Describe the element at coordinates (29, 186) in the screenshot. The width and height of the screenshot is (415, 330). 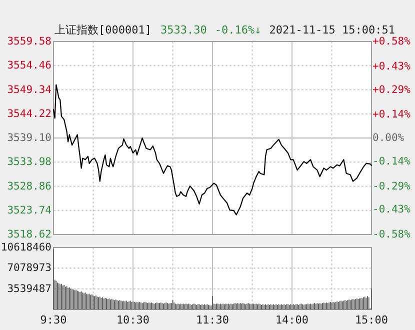
I see `y-tick-label: 3528.86` at that location.